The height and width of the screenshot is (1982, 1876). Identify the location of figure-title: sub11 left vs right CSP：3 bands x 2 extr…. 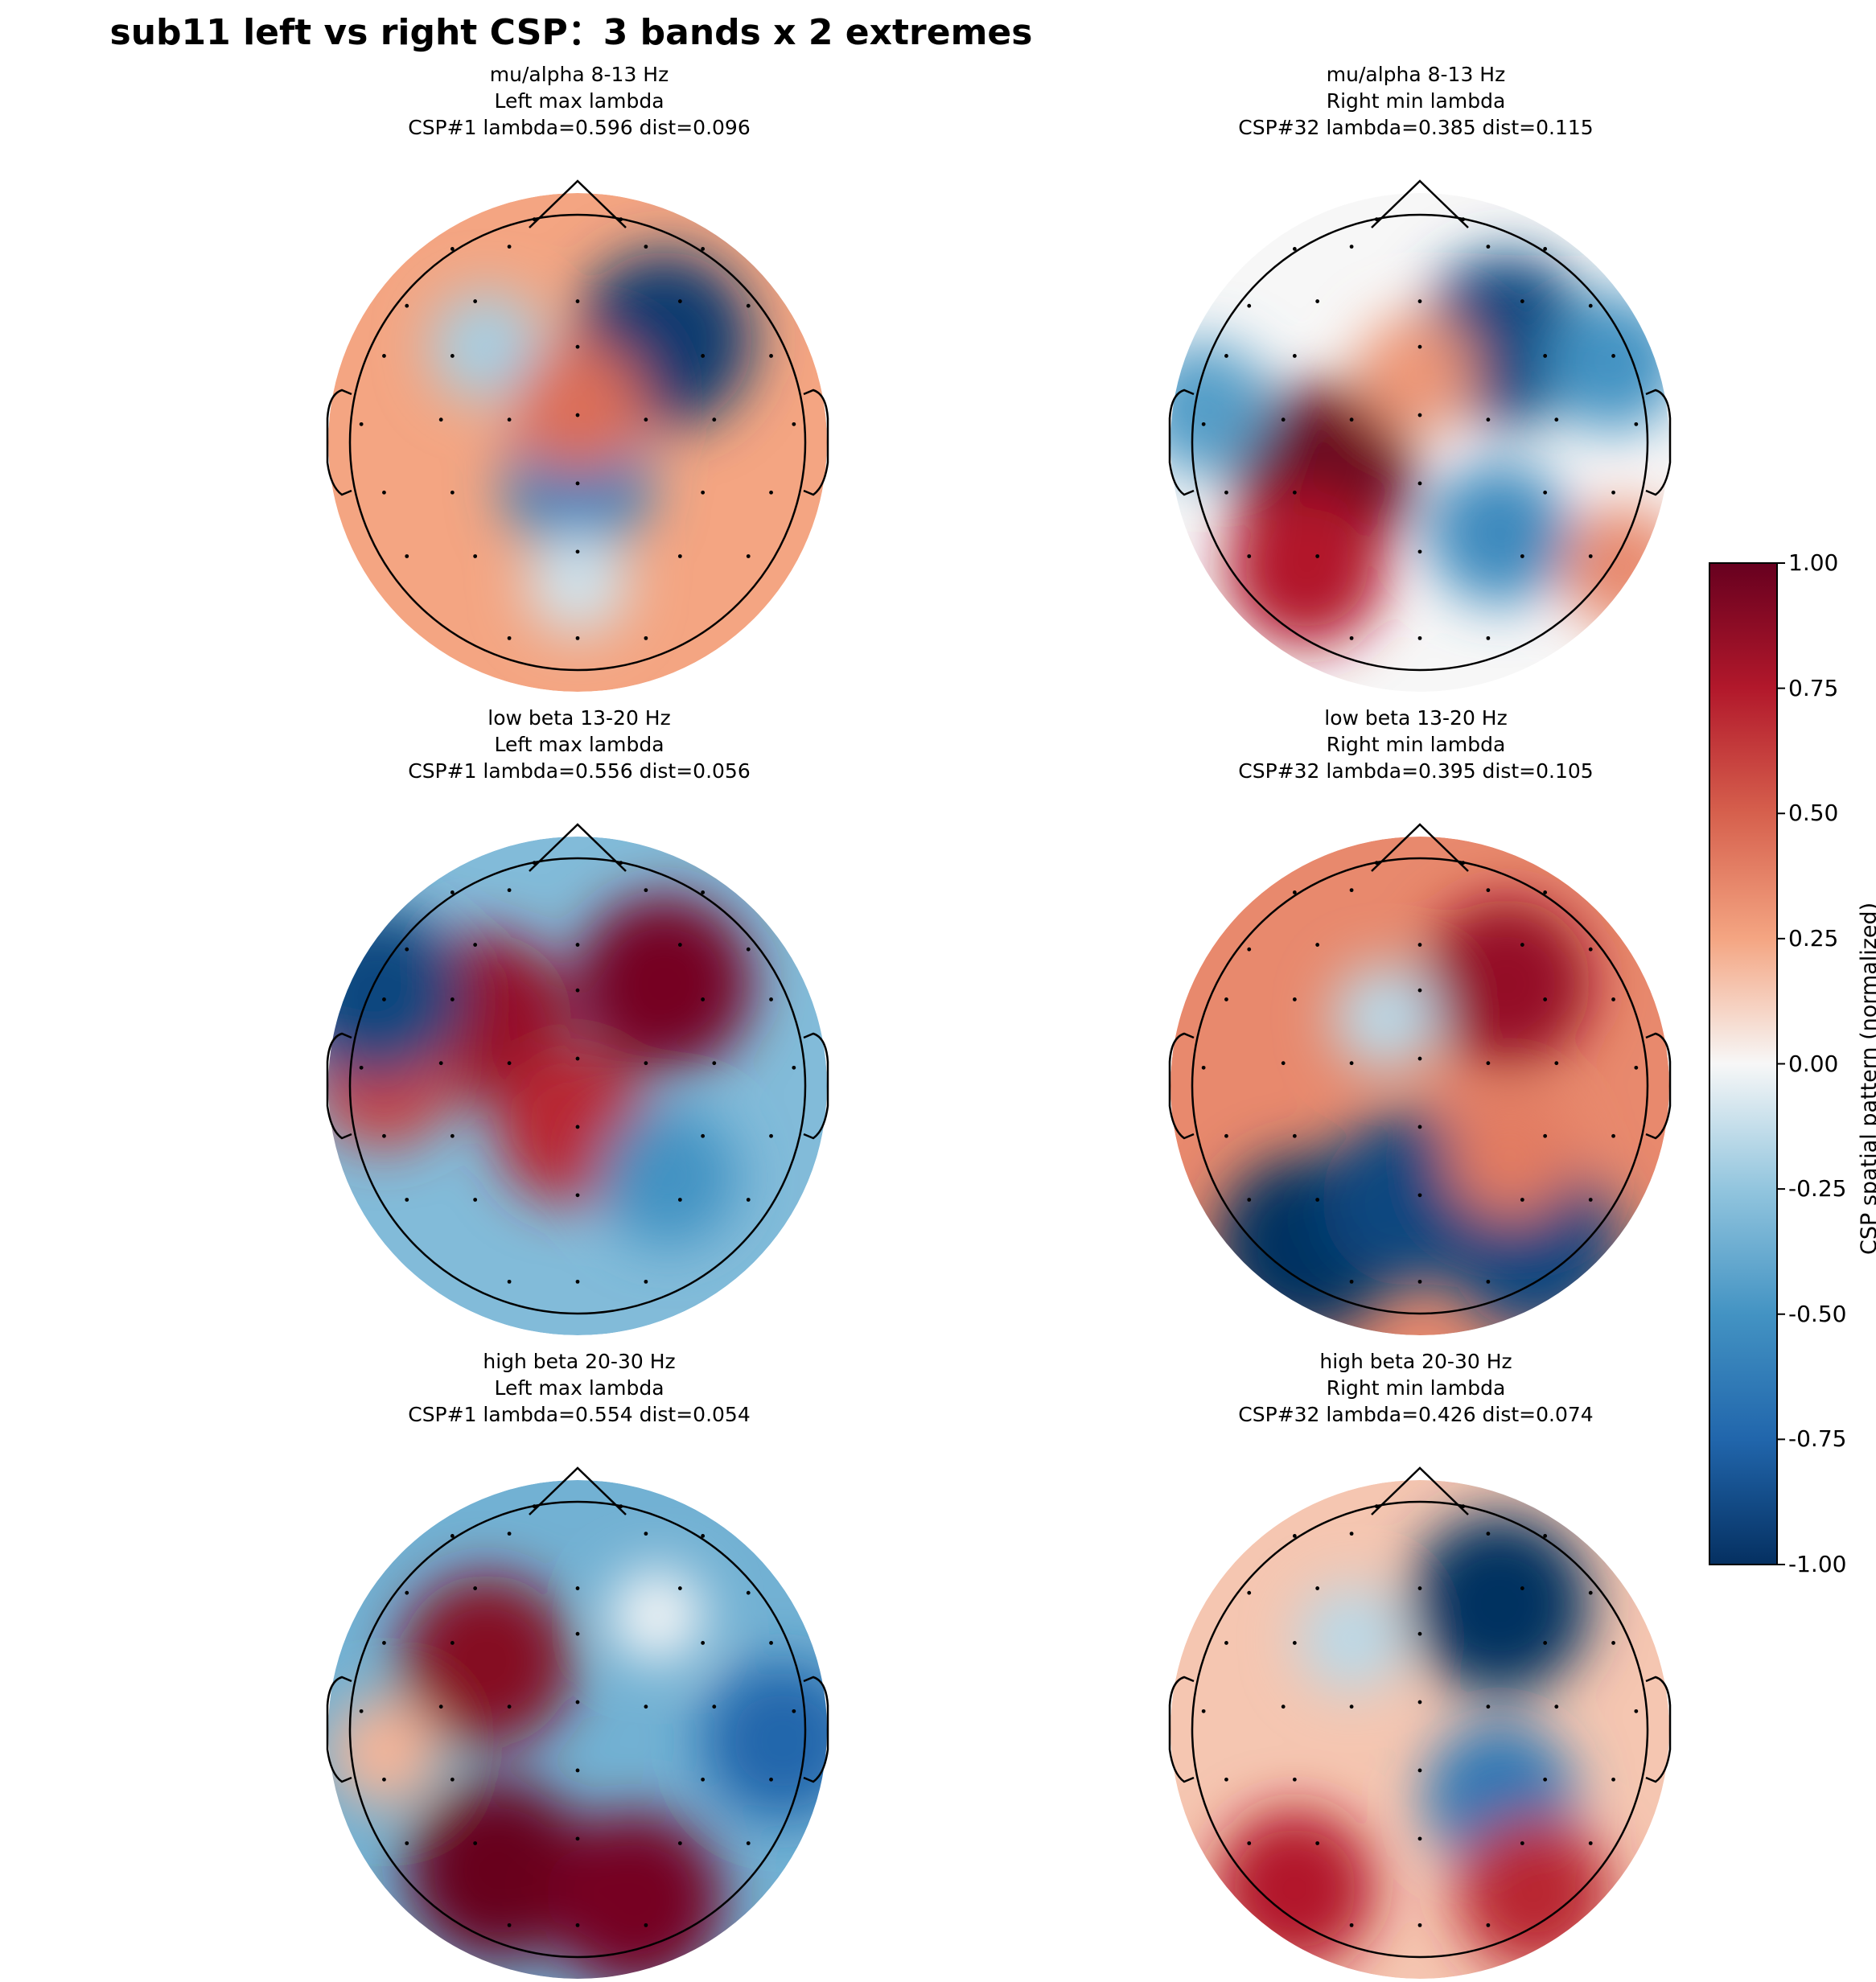
(571, 32).